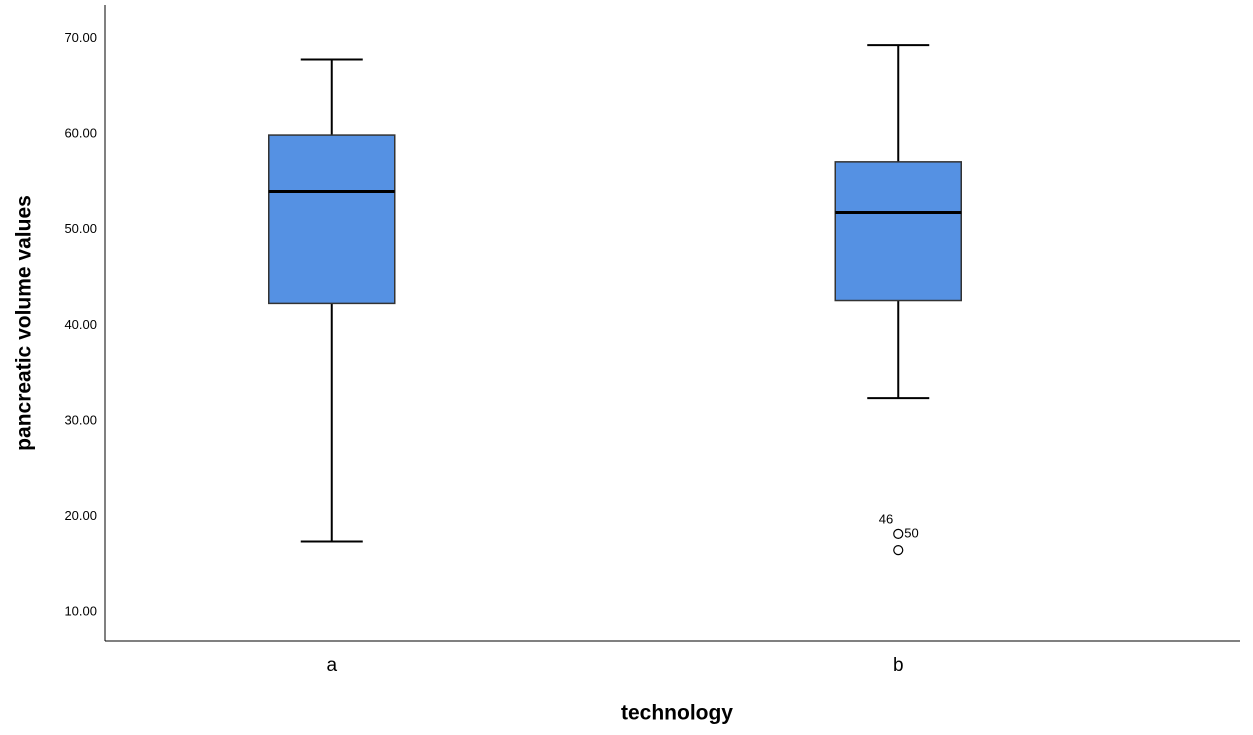  Describe the element at coordinates (886, 519) in the screenshot. I see `outlier-label: 46` at that location.